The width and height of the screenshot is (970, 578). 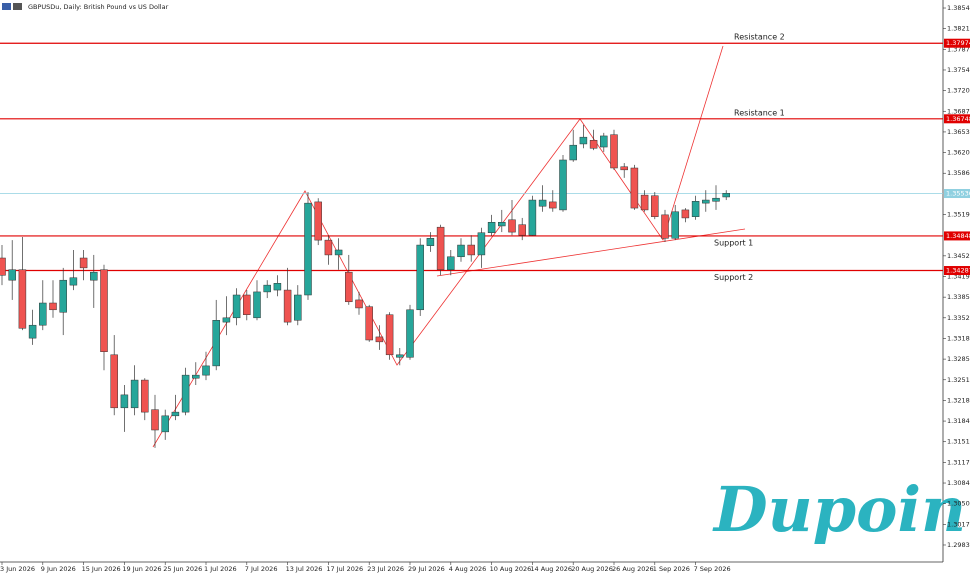 What do you see at coordinates (958, 524) in the screenshot?
I see `y-tick-label: 1.30170` at bounding box center [958, 524].